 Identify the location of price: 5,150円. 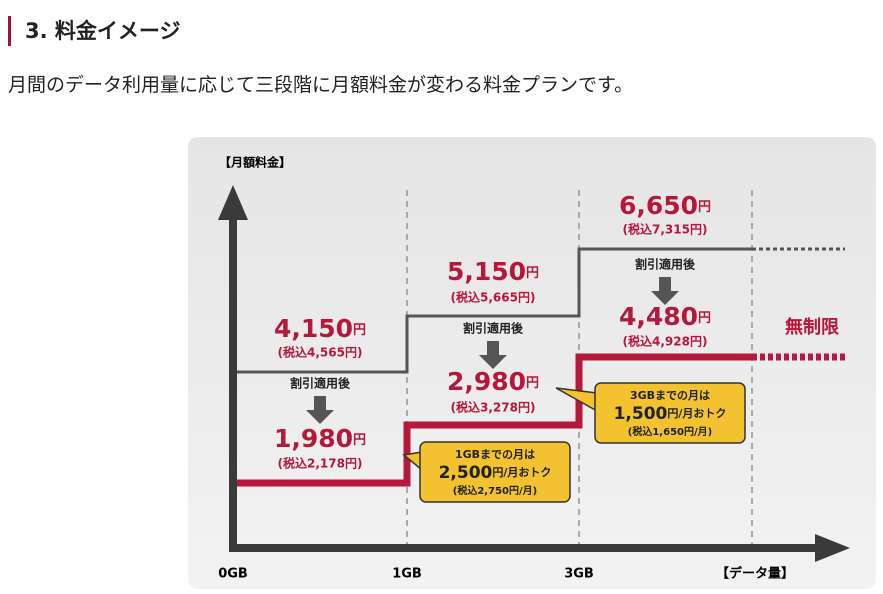
(493, 271).